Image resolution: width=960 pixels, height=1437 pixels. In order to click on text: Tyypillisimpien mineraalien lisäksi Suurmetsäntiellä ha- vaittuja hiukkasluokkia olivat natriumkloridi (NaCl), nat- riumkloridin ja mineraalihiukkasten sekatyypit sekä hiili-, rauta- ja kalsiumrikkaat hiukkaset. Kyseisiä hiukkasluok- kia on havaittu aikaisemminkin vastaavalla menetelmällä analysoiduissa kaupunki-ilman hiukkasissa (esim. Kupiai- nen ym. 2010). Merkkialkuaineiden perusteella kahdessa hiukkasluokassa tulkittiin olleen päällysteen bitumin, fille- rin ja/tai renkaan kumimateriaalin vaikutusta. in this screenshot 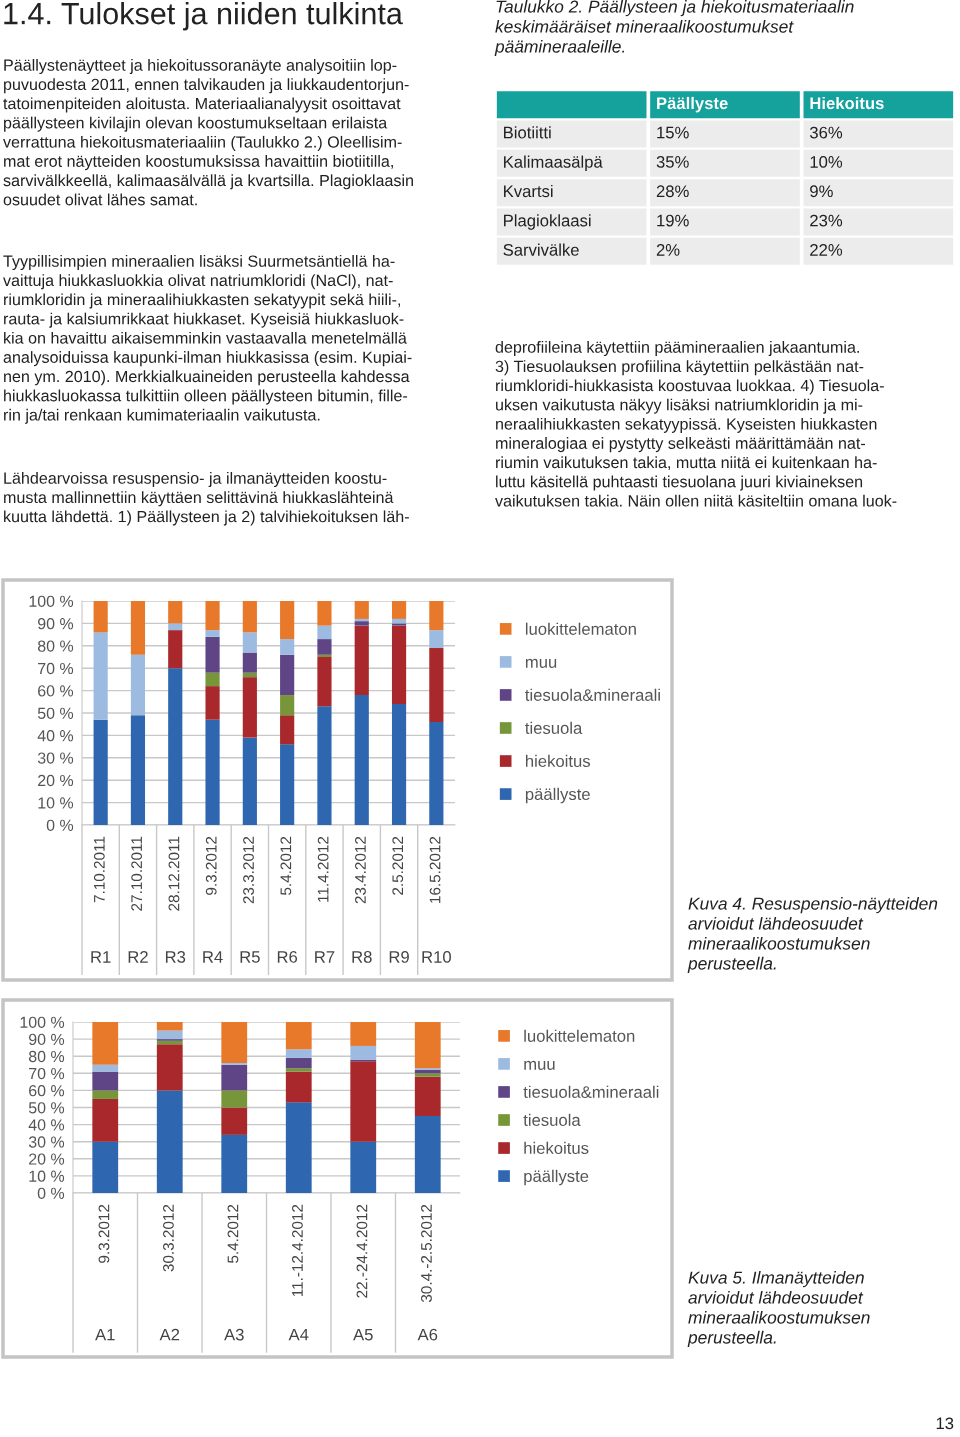, I will do `click(207, 339)`.